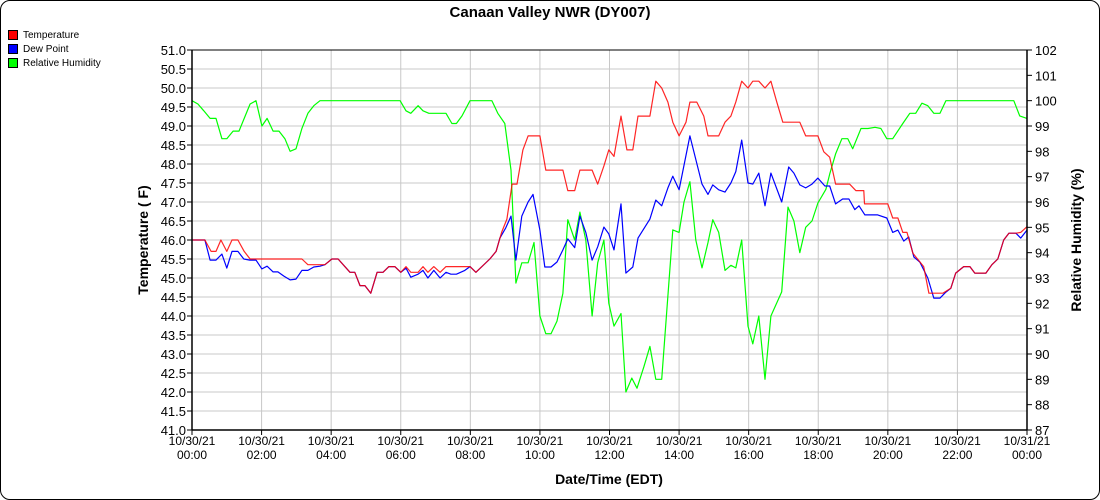 The image size is (1100, 500). I want to click on legend-item-relative-humidity: Relative Humidity, so click(54, 63).